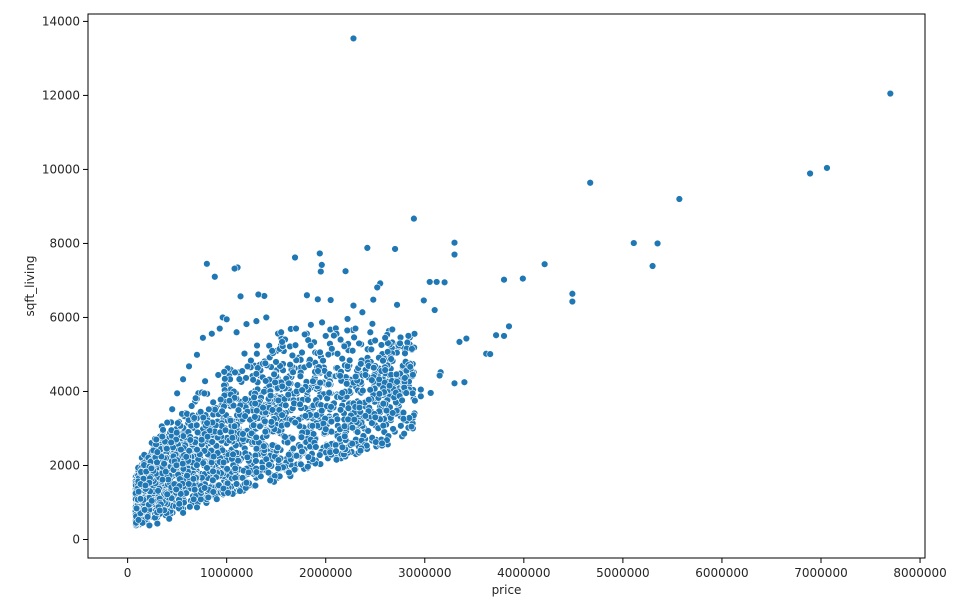  What do you see at coordinates (64, 465) in the screenshot?
I see `y-tick-label: 2000` at bounding box center [64, 465].